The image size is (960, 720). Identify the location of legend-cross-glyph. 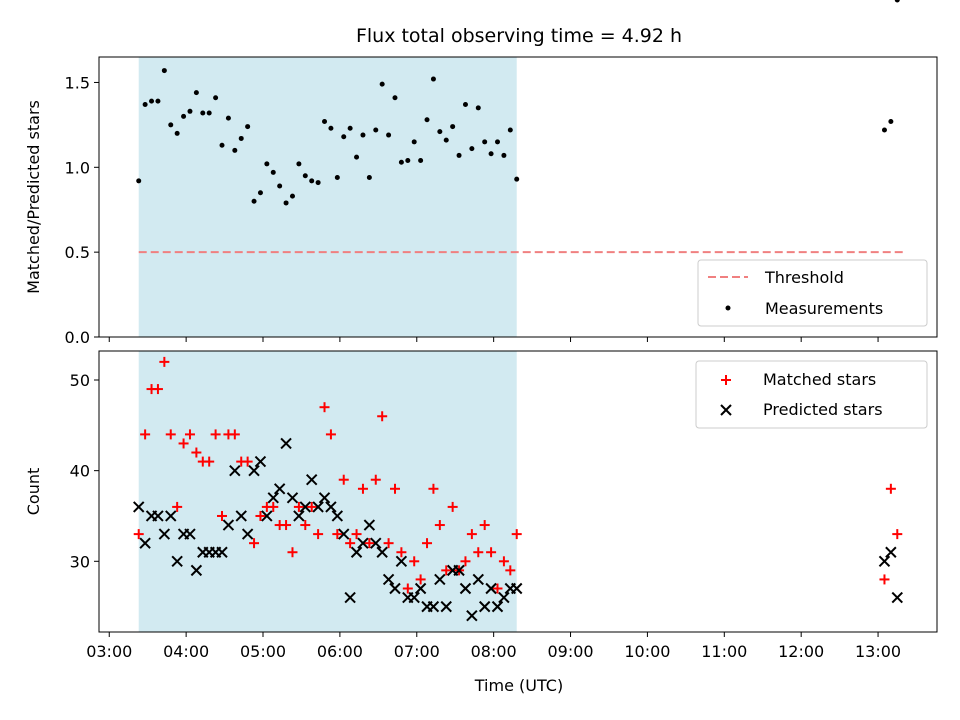
(726, 410).